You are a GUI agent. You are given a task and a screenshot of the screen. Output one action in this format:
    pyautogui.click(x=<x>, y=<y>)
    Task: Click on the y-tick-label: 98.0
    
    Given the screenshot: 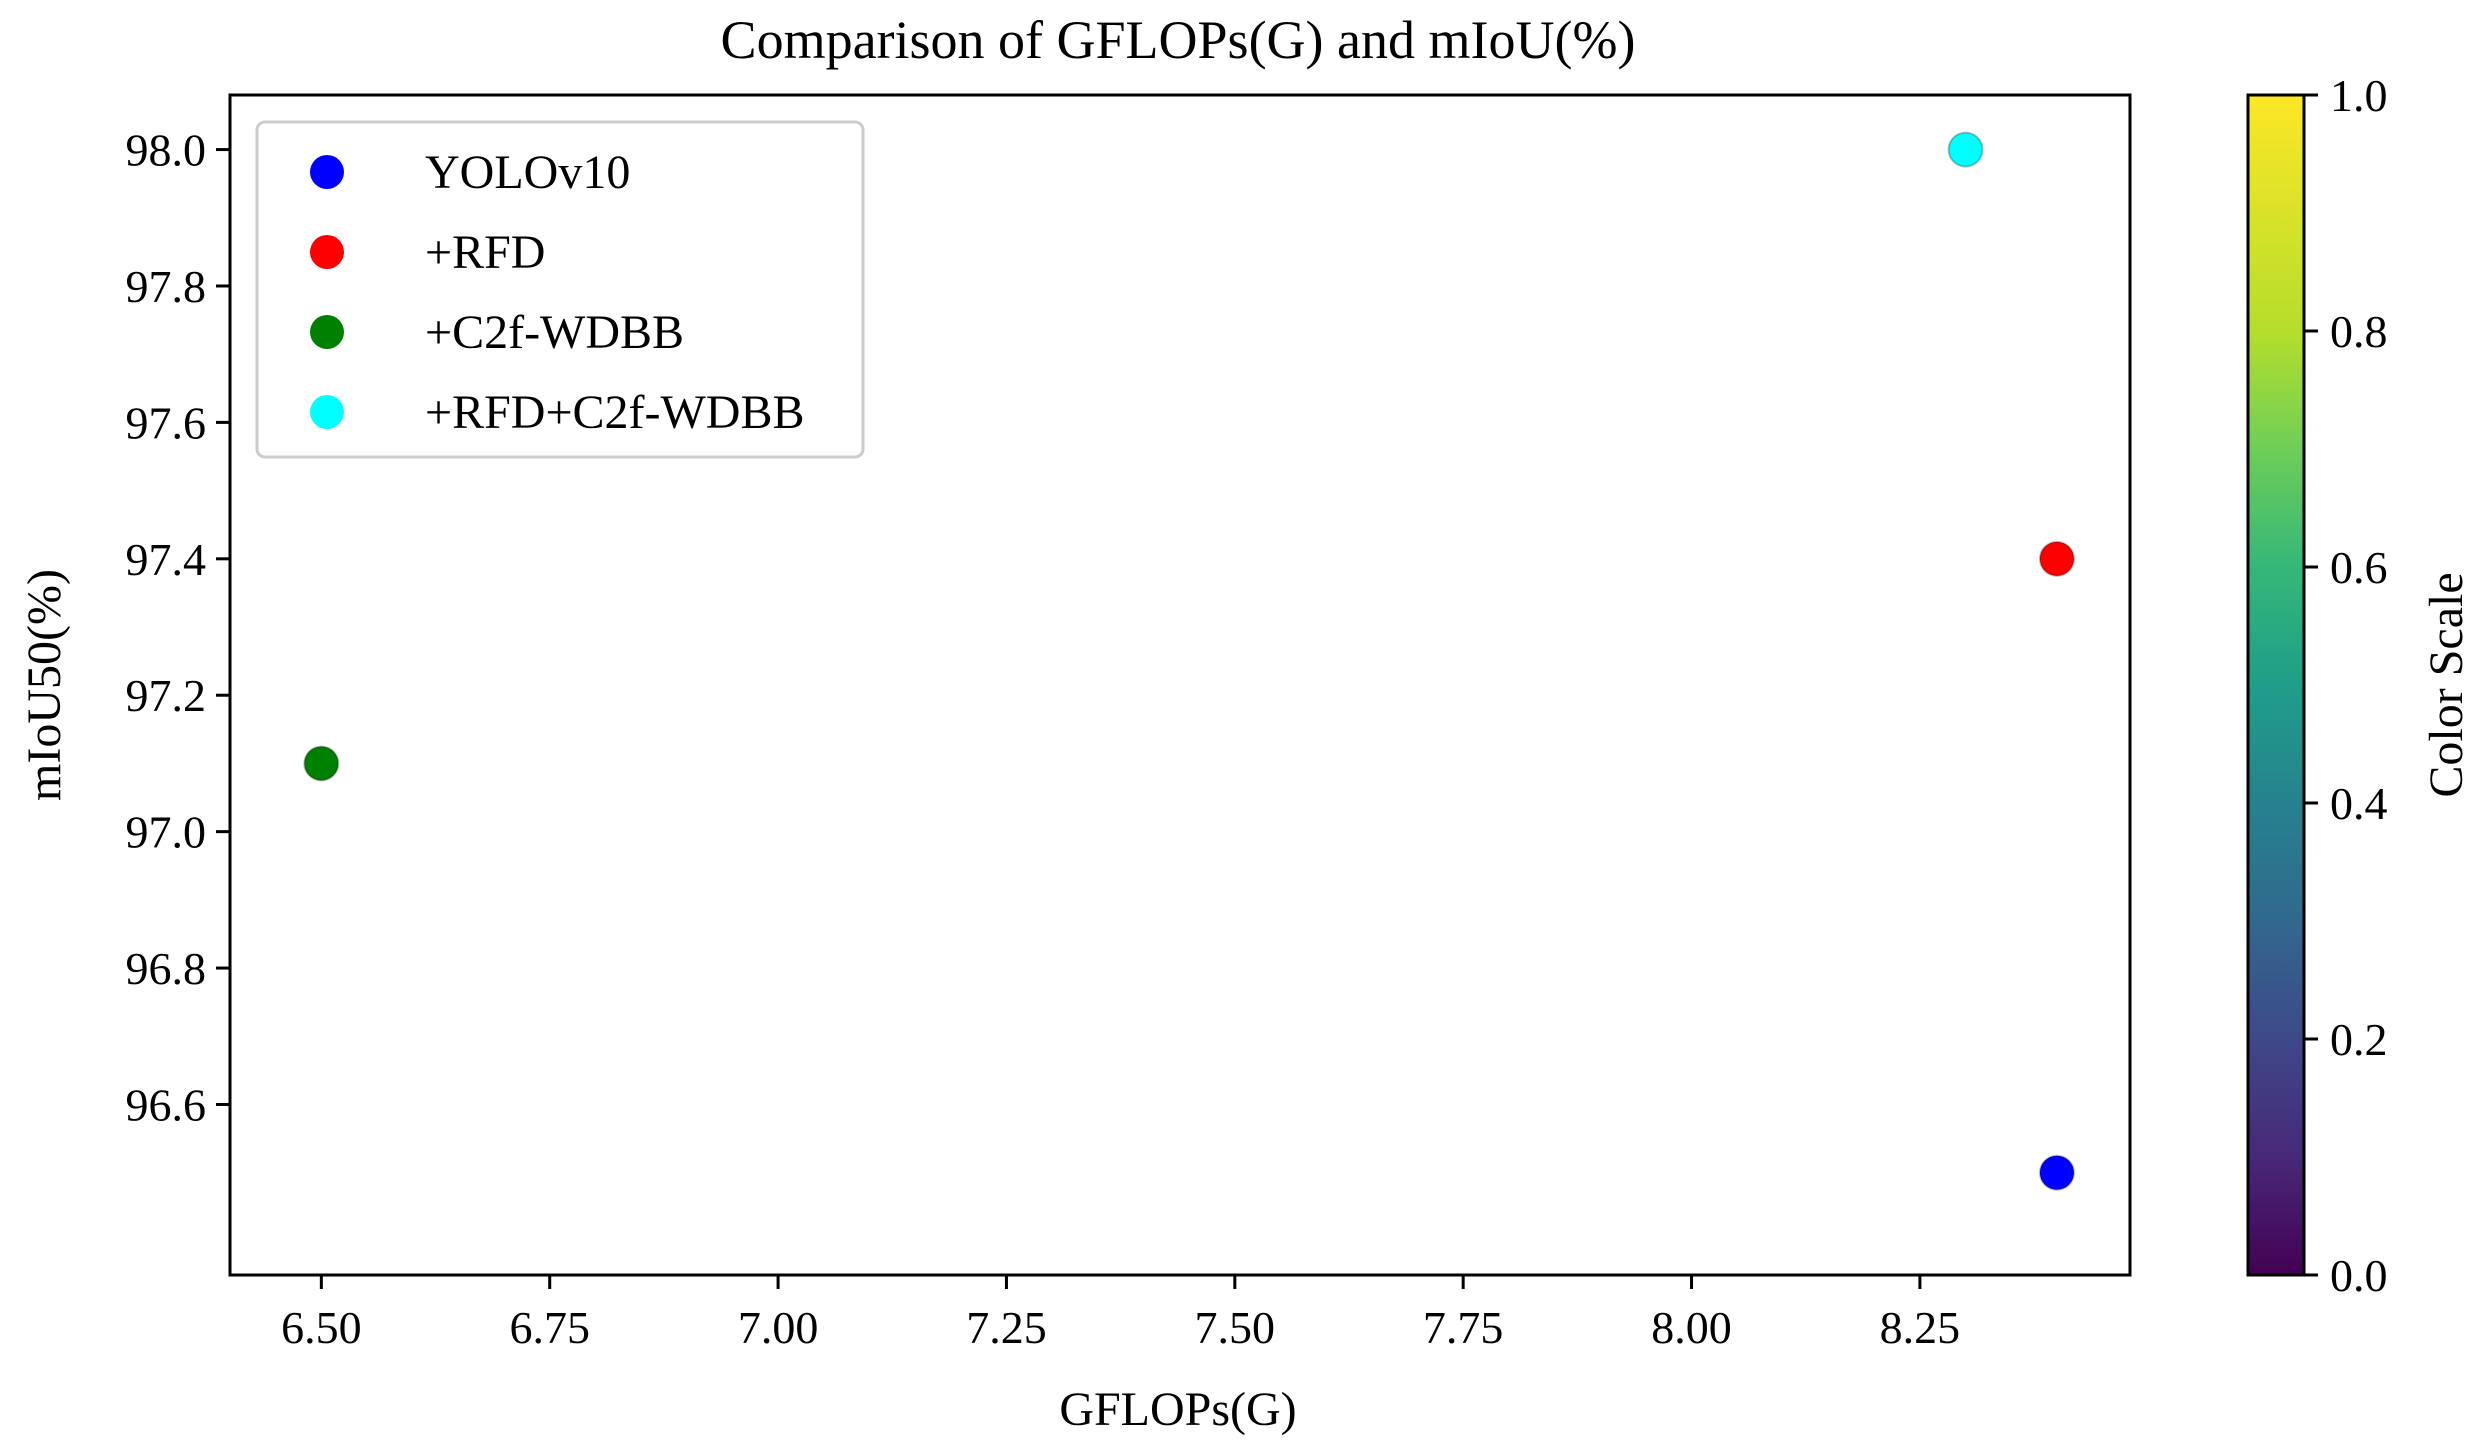 What is the action you would take?
    pyautogui.click(x=166, y=150)
    